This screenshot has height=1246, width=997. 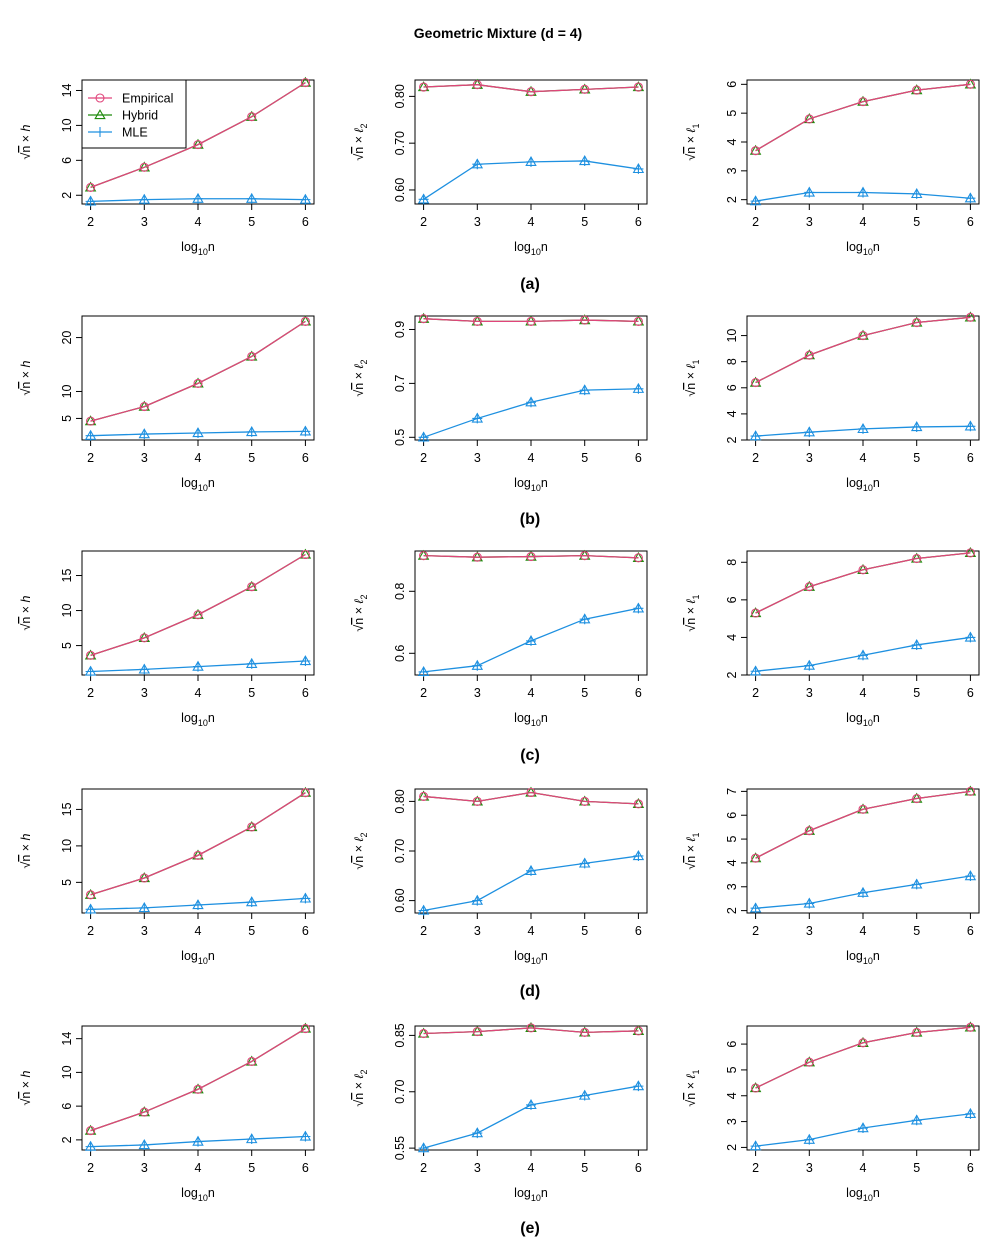 What do you see at coordinates (67, 125) in the screenshot?
I see `y-tick-label: 10` at bounding box center [67, 125].